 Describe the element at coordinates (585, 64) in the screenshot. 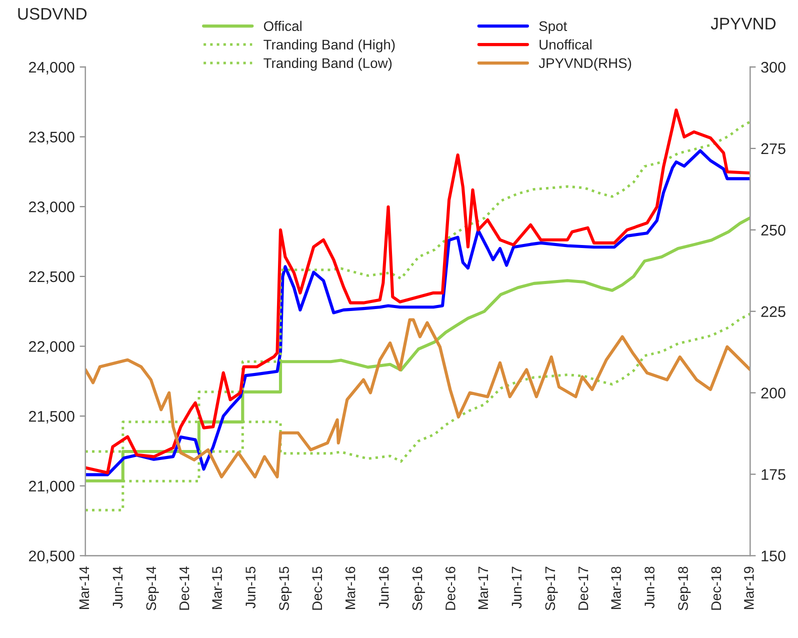

I see `legend-label: JPYVND(RHS)` at that location.